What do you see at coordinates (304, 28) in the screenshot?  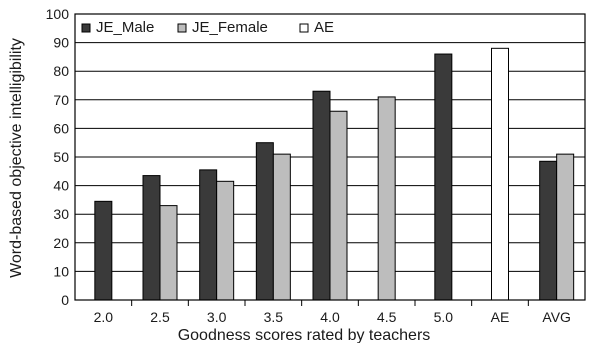 I see `legend-swatch-ae` at bounding box center [304, 28].